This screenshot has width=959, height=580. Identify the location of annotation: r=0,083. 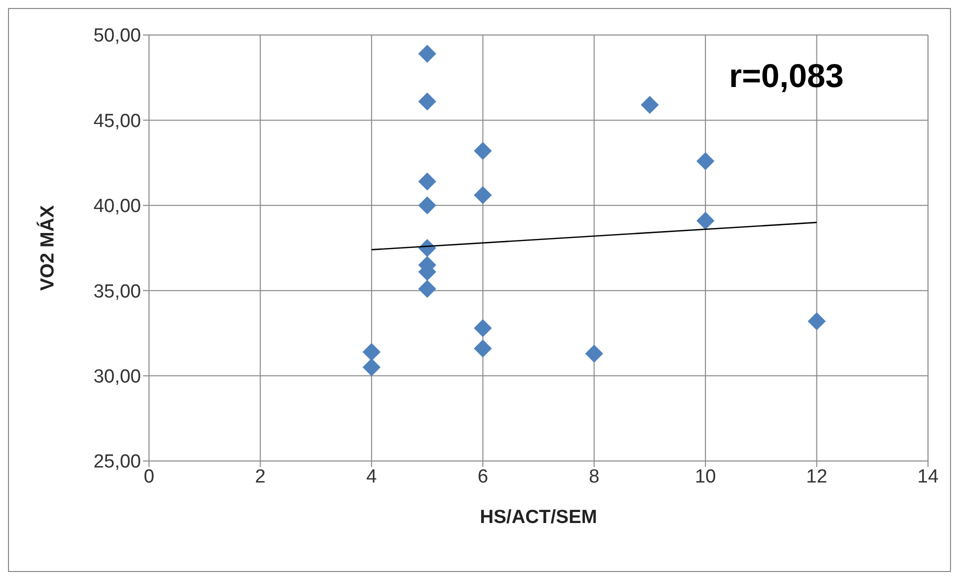
(786, 76).